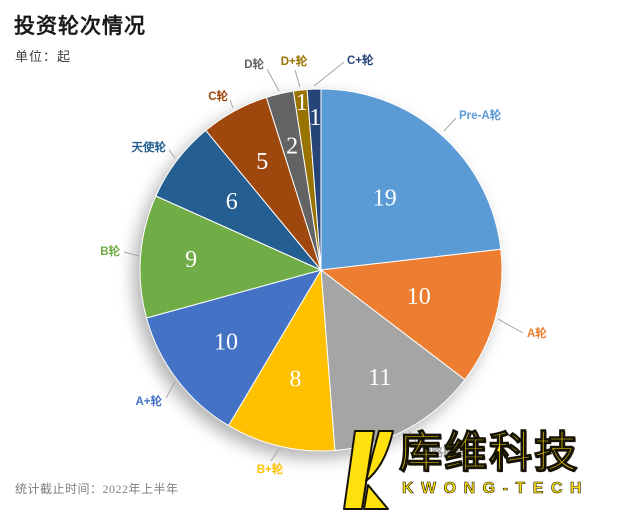 The height and width of the screenshot is (512, 640). Describe the element at coordinates (262, 162) in the screenshot. I see `slice-value-label: 5` at that location.